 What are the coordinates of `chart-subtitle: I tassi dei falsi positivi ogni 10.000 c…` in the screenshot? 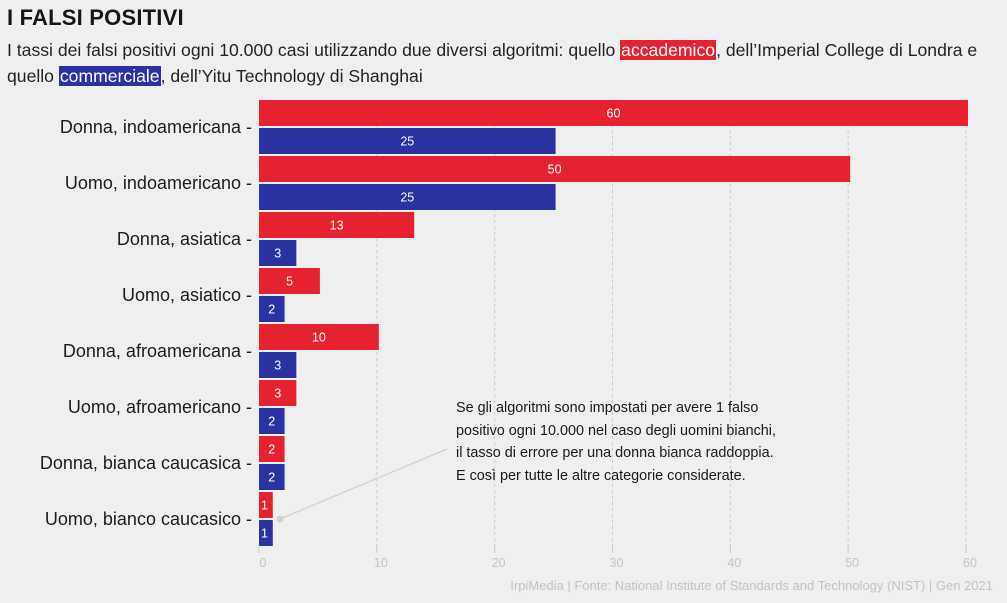 It's located at (504, 63).